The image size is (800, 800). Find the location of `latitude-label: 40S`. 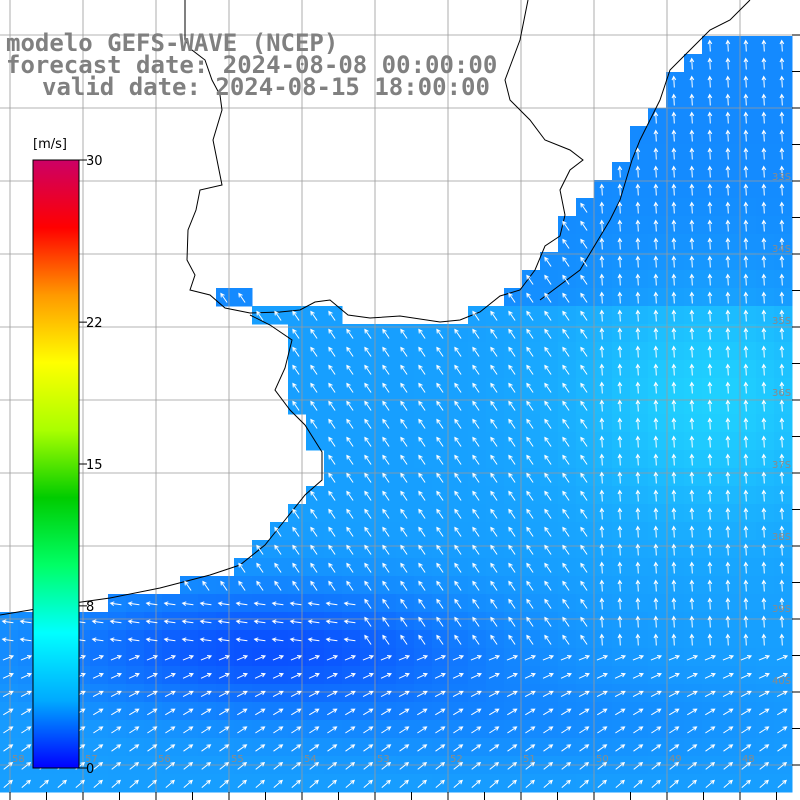

latitude-label: 40S is located at coordinates (781, 681).